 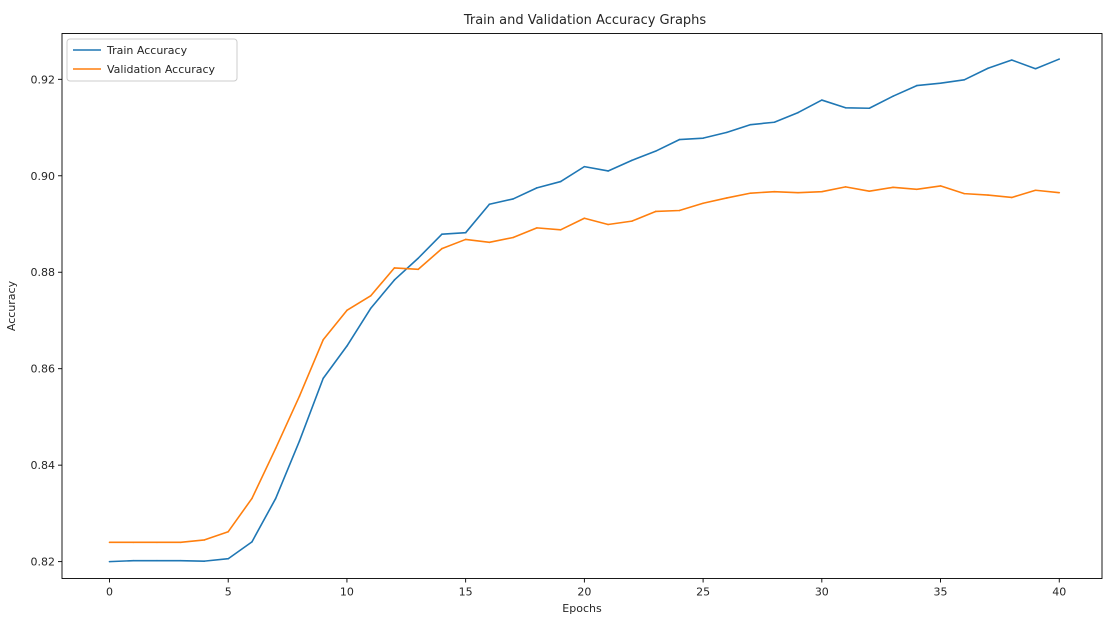 I want to click on y-tick-label: 0.86, so click(x=43, y=369).